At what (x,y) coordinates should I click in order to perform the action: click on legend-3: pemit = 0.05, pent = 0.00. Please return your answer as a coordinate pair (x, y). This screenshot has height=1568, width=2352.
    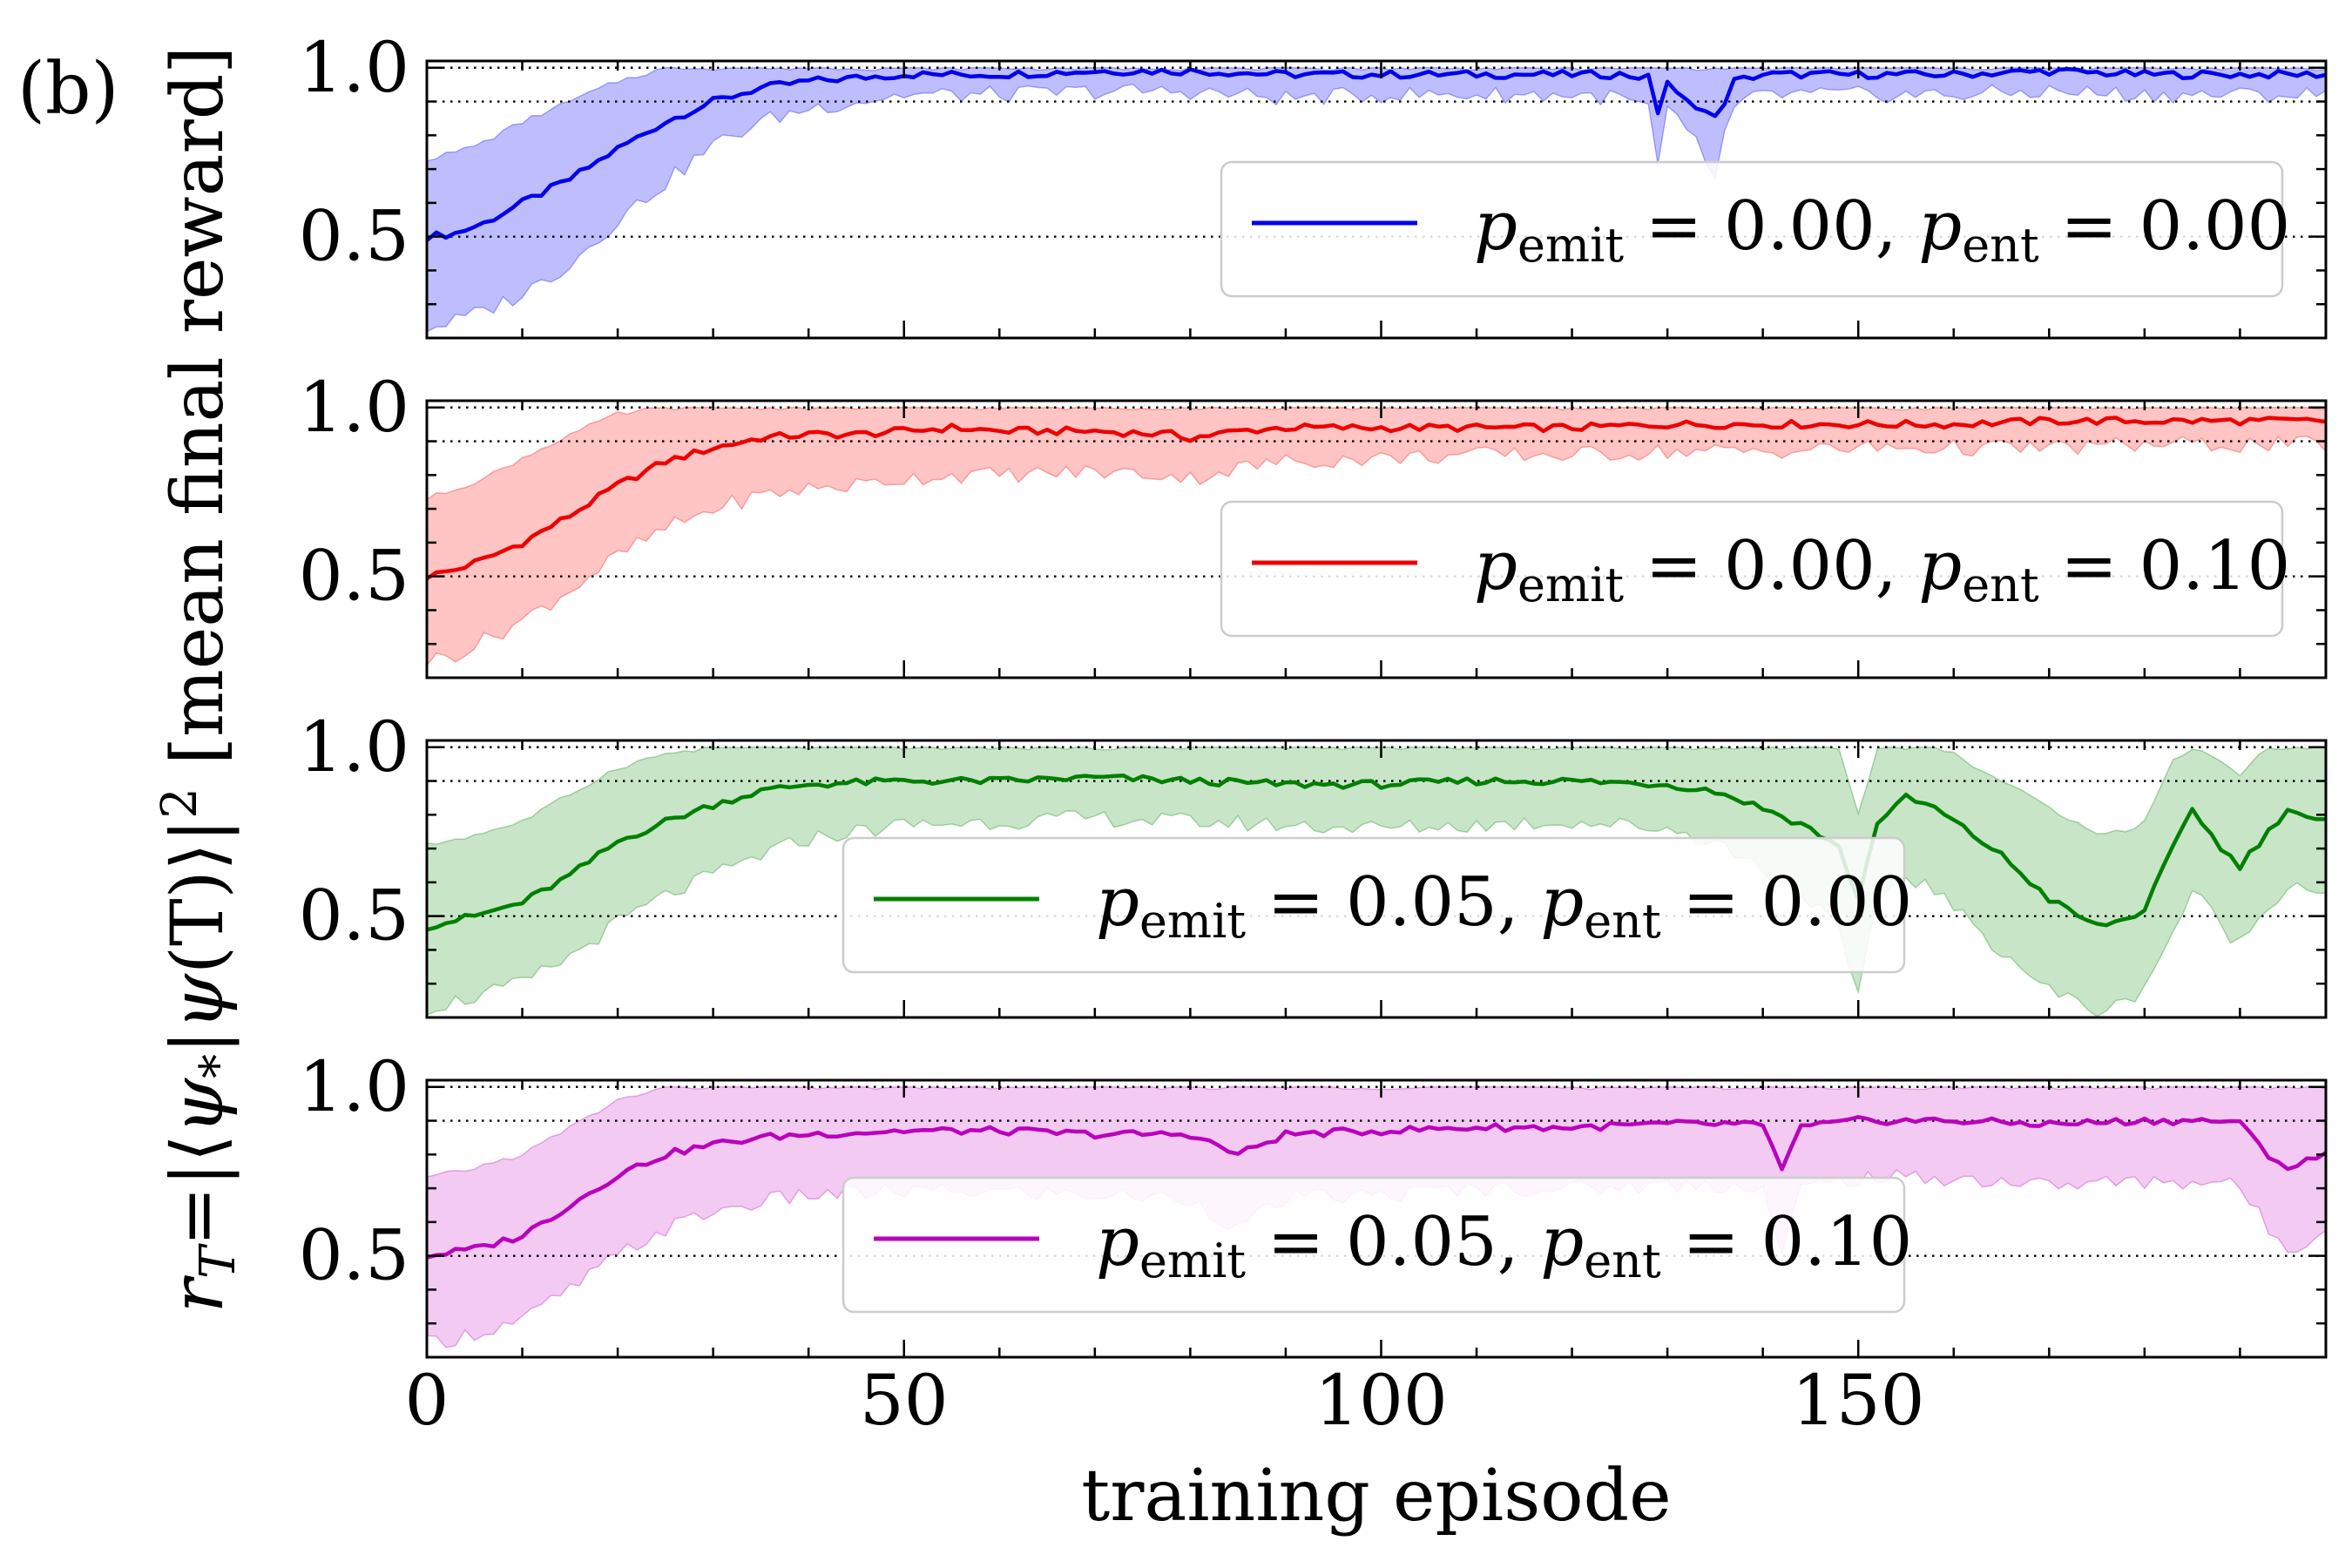
    Looking at the image, I should click on (1376, 905).